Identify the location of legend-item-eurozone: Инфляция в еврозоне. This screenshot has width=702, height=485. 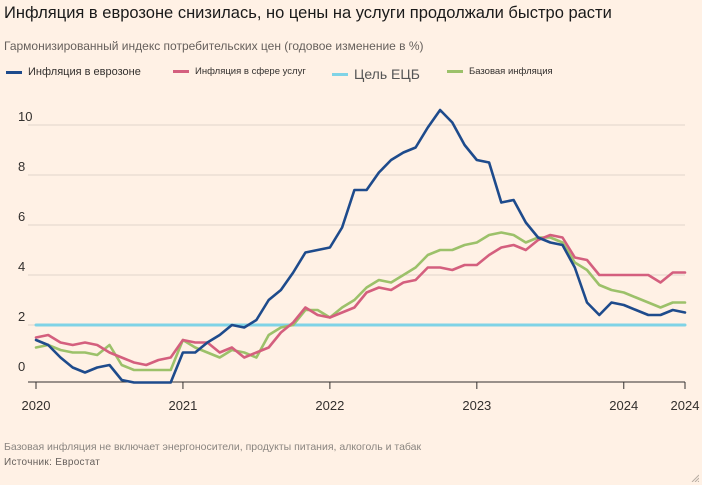
(73, 72).